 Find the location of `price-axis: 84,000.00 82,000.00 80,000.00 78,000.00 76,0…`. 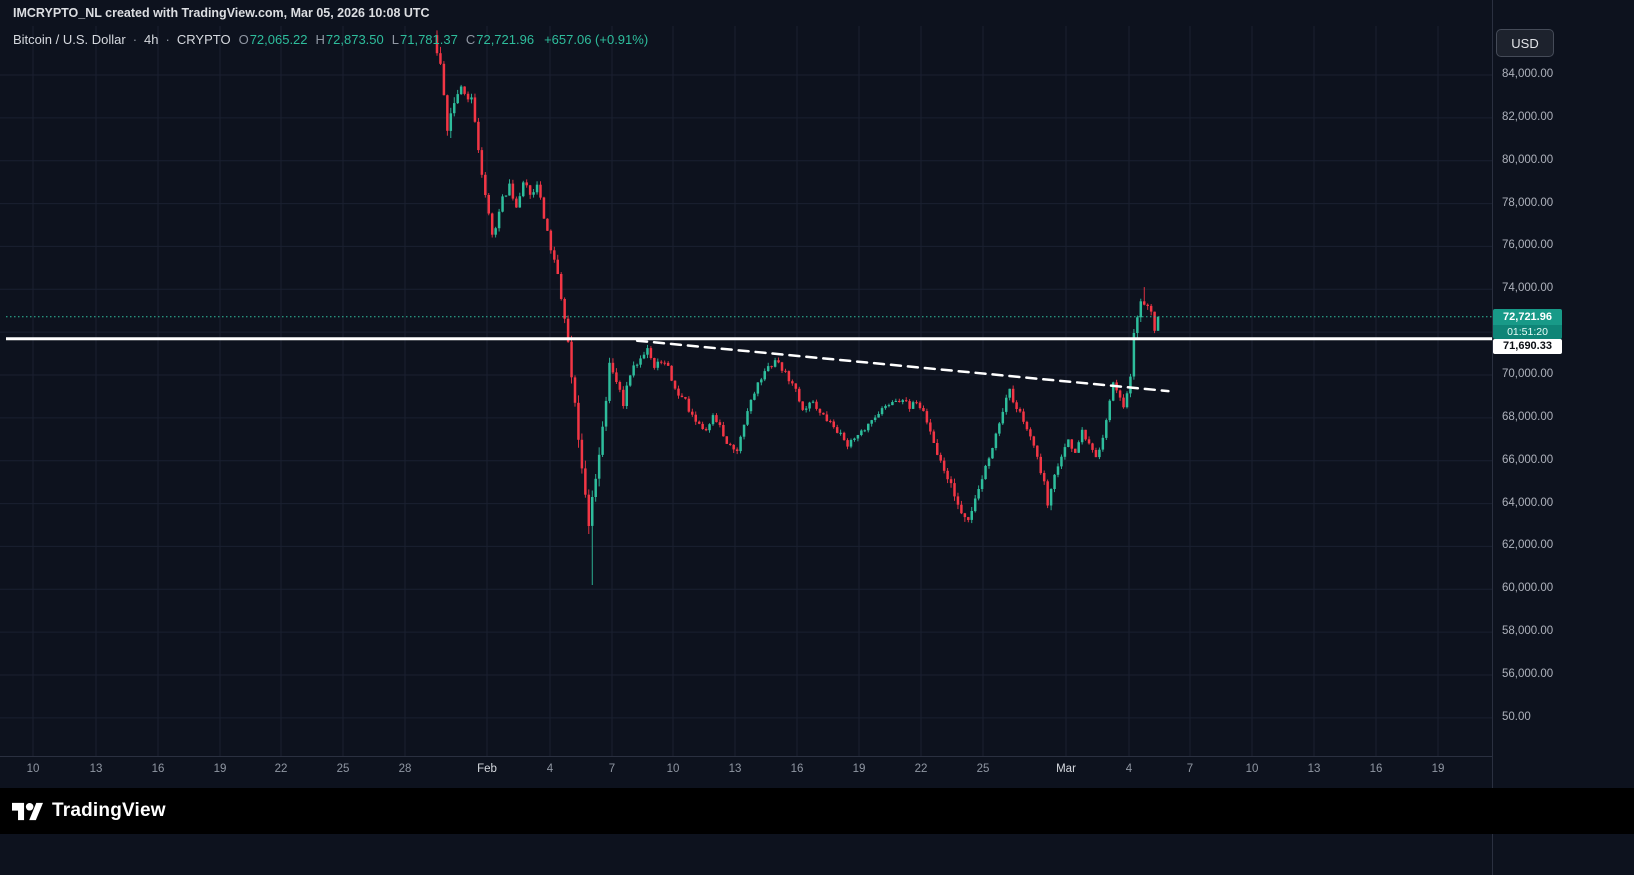

price-axis: 84,000.00 82,000.00 80,000.00 78,000.00 76,0… is located at coordinates (1563, 437).